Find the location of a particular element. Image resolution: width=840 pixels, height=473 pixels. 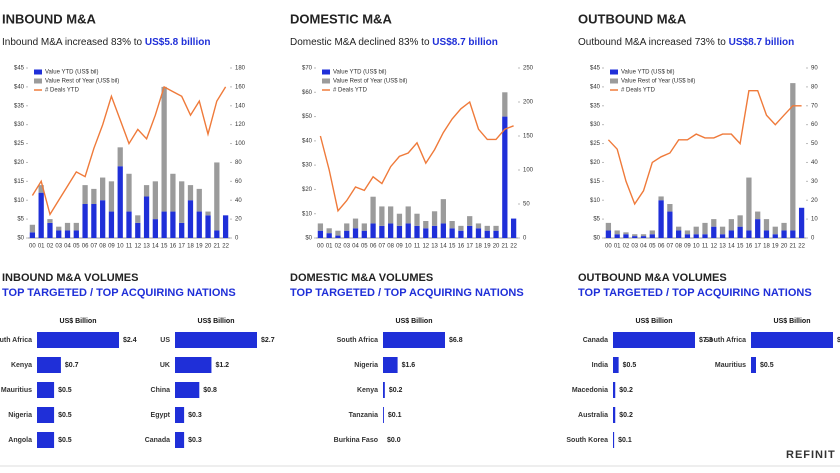

x-tick-label: 22 is located at coordinates (513, 247).